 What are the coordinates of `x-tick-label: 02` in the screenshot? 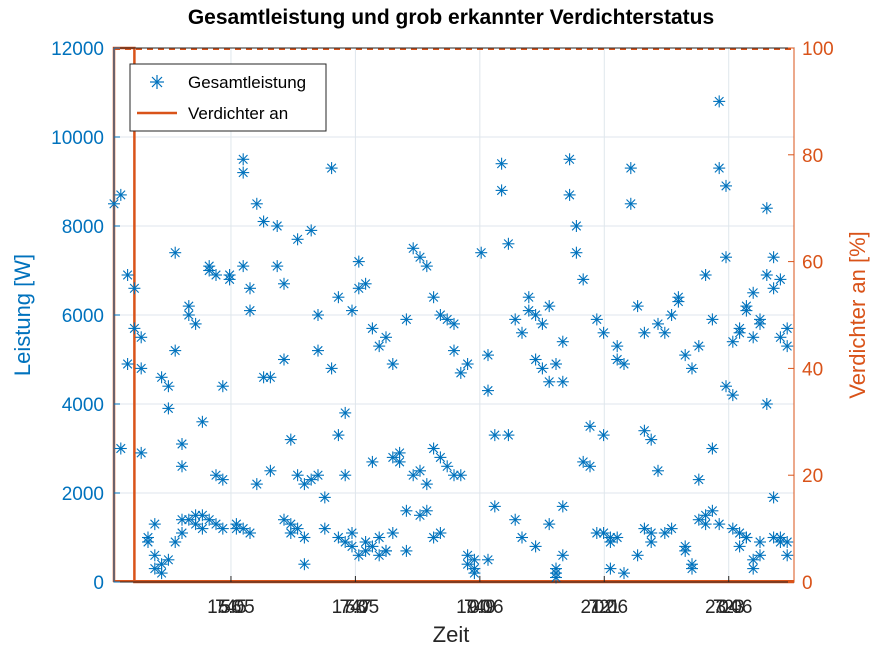 It's located at (604, 607).